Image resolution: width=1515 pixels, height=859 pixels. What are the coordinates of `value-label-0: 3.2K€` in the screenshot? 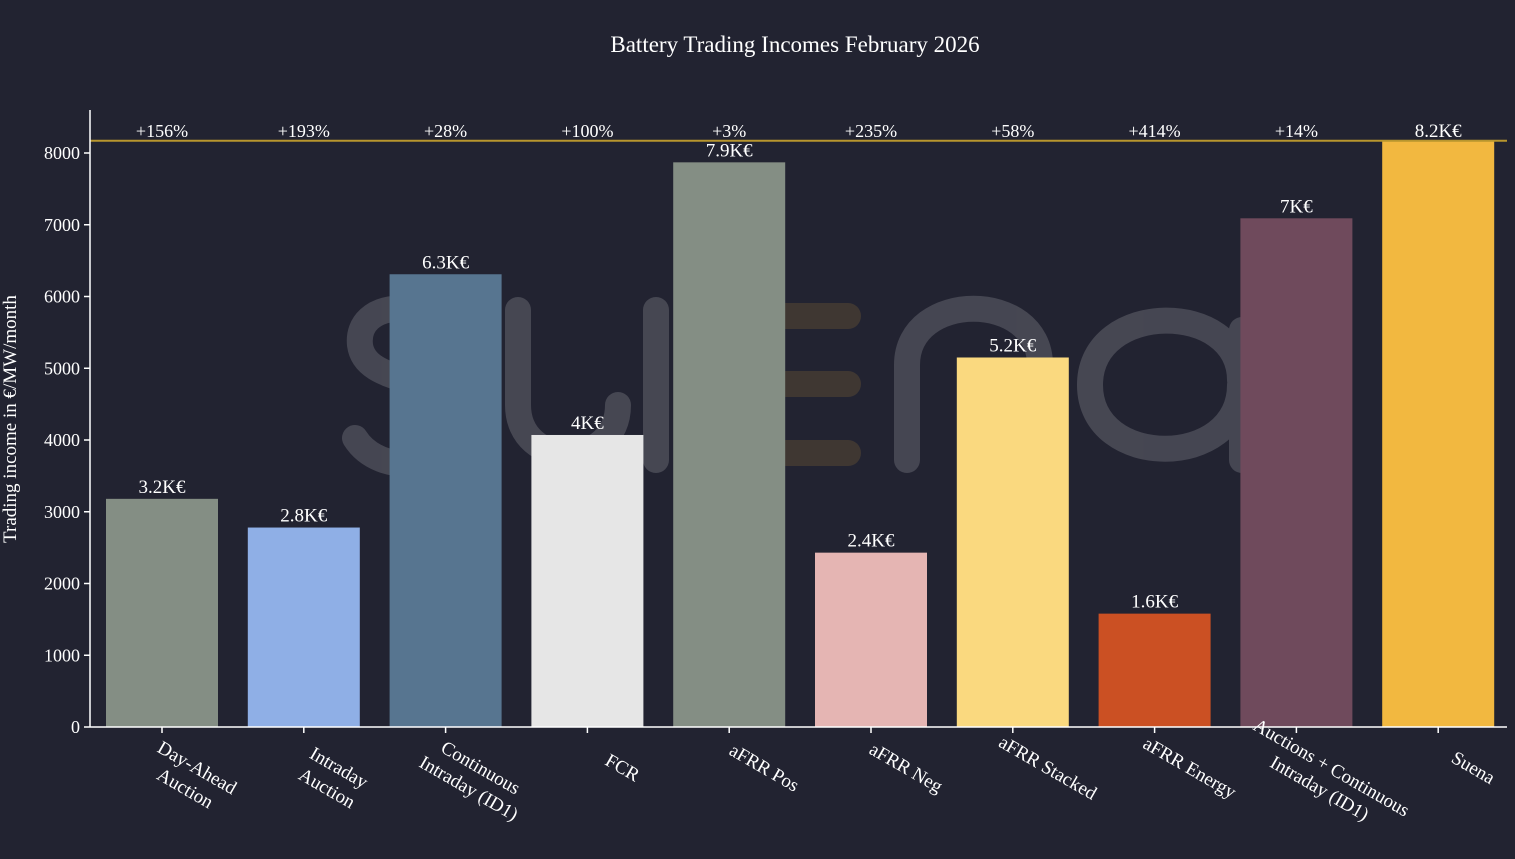 It's located at (162, 487).